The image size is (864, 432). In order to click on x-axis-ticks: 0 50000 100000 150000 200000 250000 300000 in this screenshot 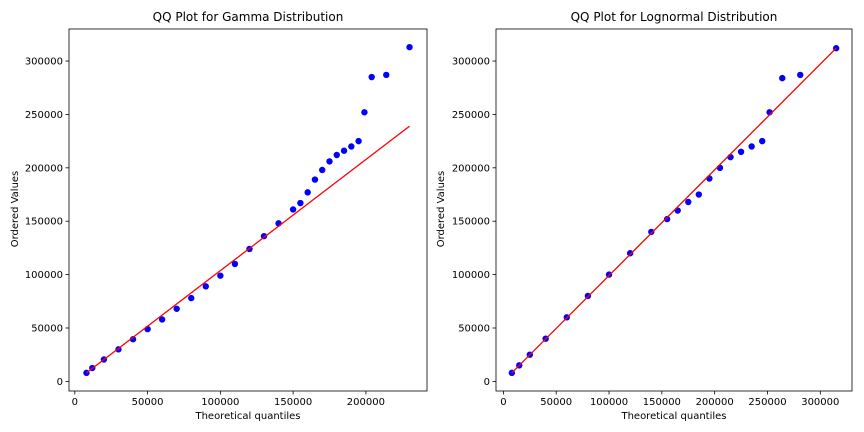, I will do `click(669, 399)`.